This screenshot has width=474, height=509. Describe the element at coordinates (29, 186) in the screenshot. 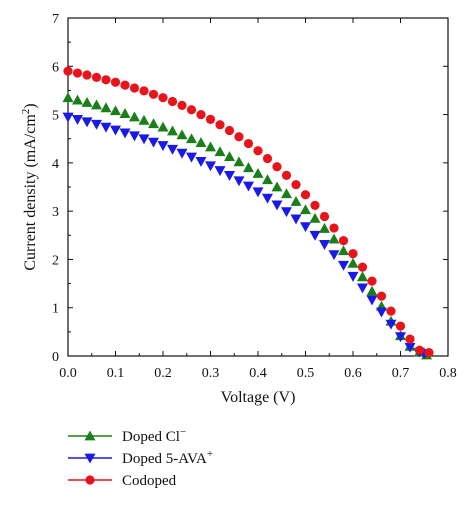

I see `y-axis-title: Current density (mA/cm2)` at that location.